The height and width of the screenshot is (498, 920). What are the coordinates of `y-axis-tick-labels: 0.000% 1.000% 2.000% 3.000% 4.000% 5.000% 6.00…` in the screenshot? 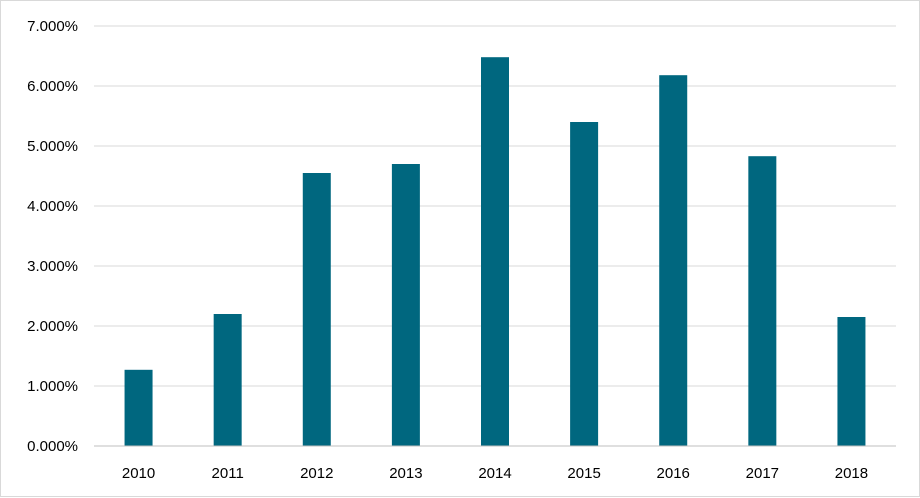 It's located at (52, 236).